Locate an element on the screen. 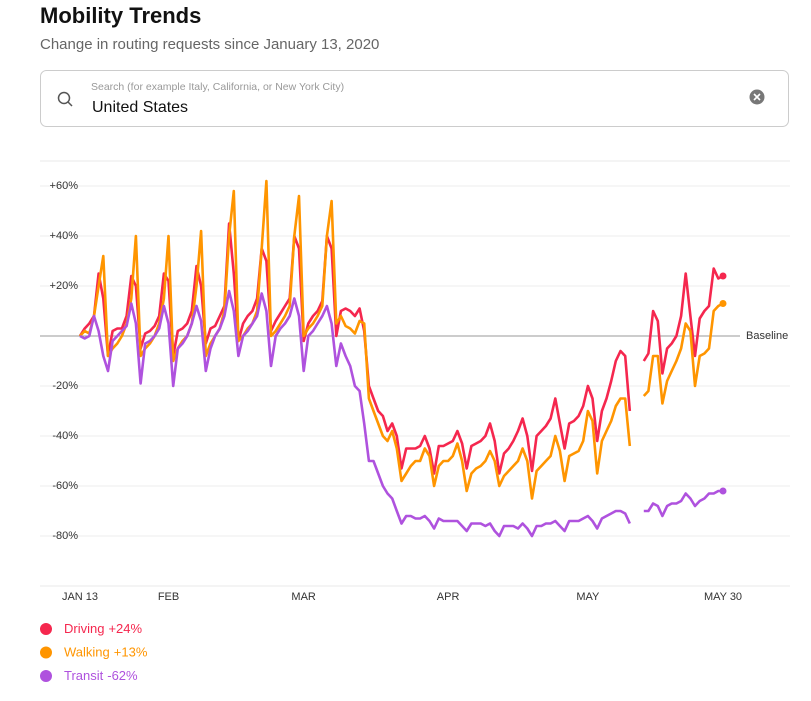  y-tick-label: -60% is located at coordinates (65, 486).